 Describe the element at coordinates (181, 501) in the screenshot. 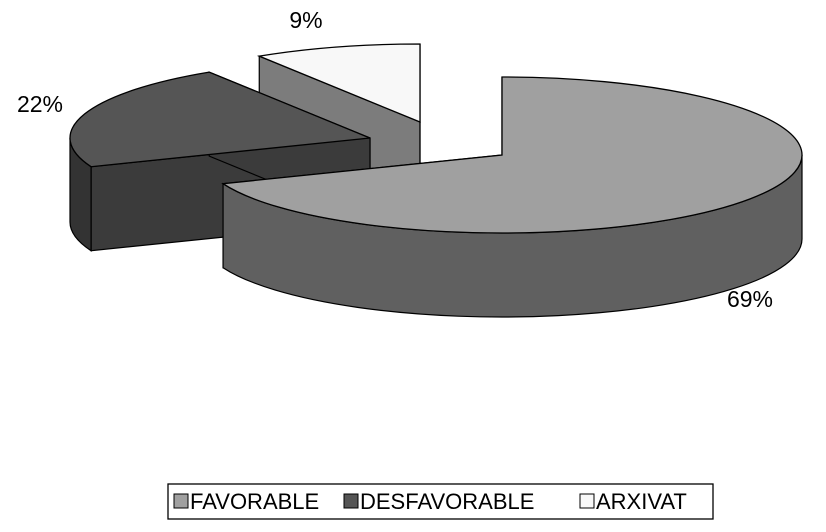

I see `legend-swatch-favorable` at that location.